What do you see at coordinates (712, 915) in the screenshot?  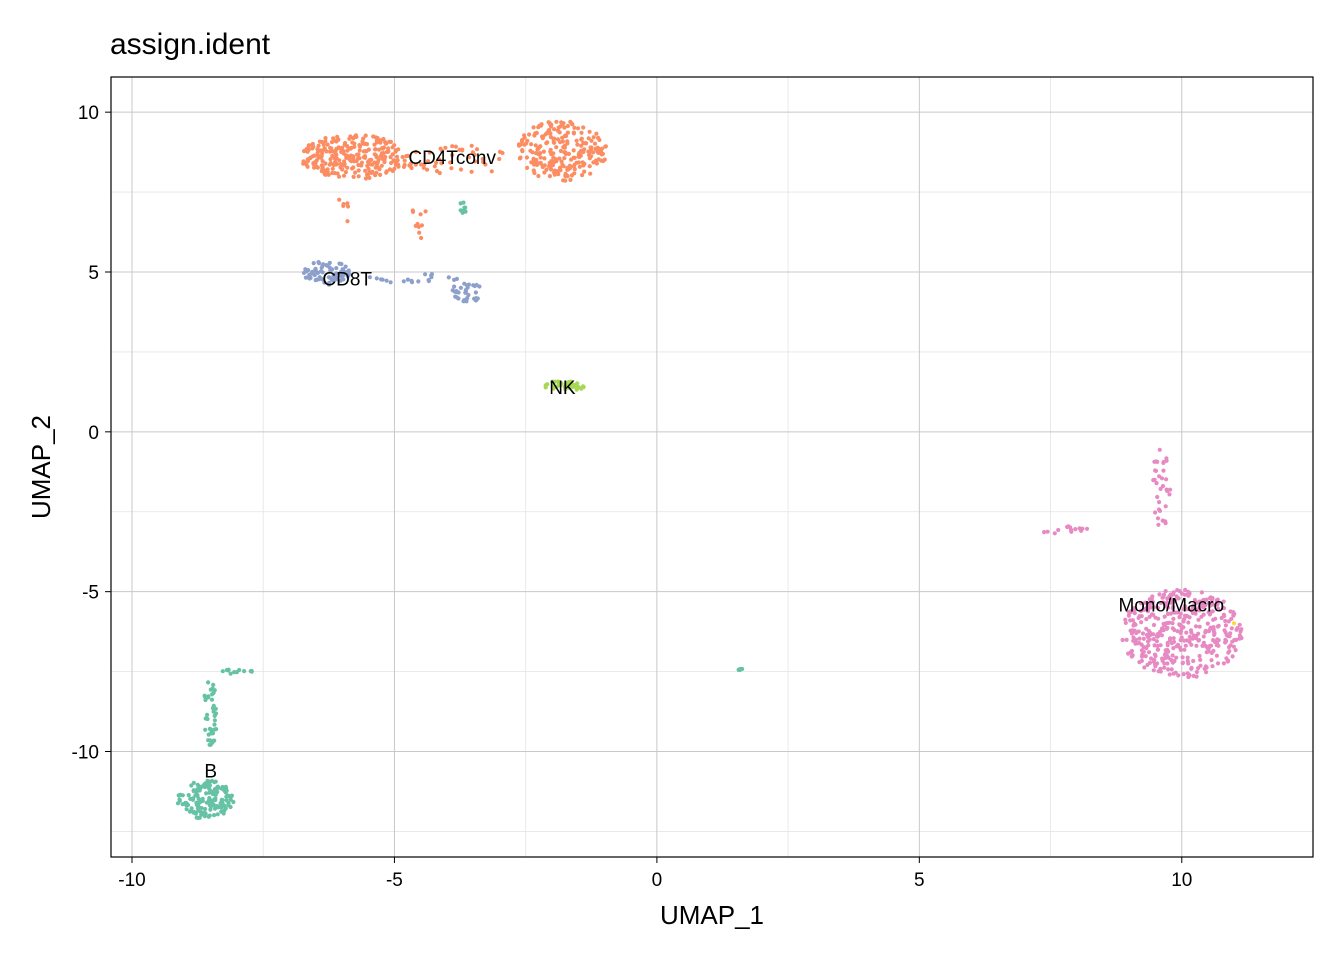 I see `x-axis-title: UMAP_1` at bounding box center [712, 915].